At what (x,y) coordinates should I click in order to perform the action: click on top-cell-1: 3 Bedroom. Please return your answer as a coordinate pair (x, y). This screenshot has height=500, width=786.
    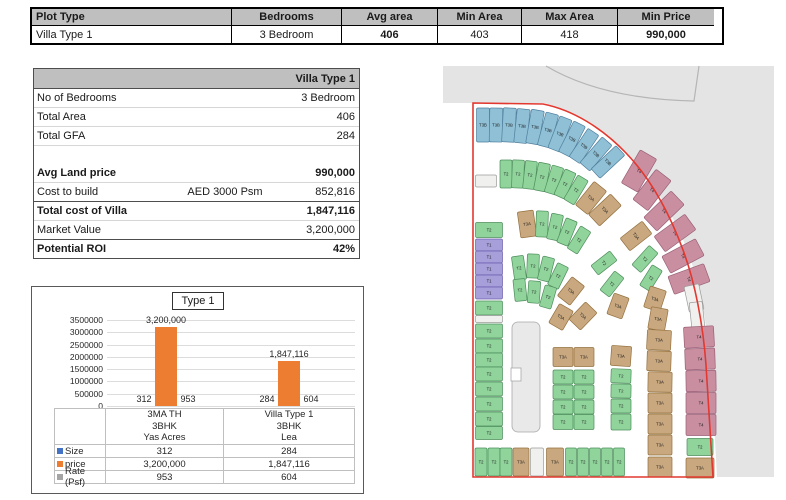
    Looking at the image, I should click on (287, 34).